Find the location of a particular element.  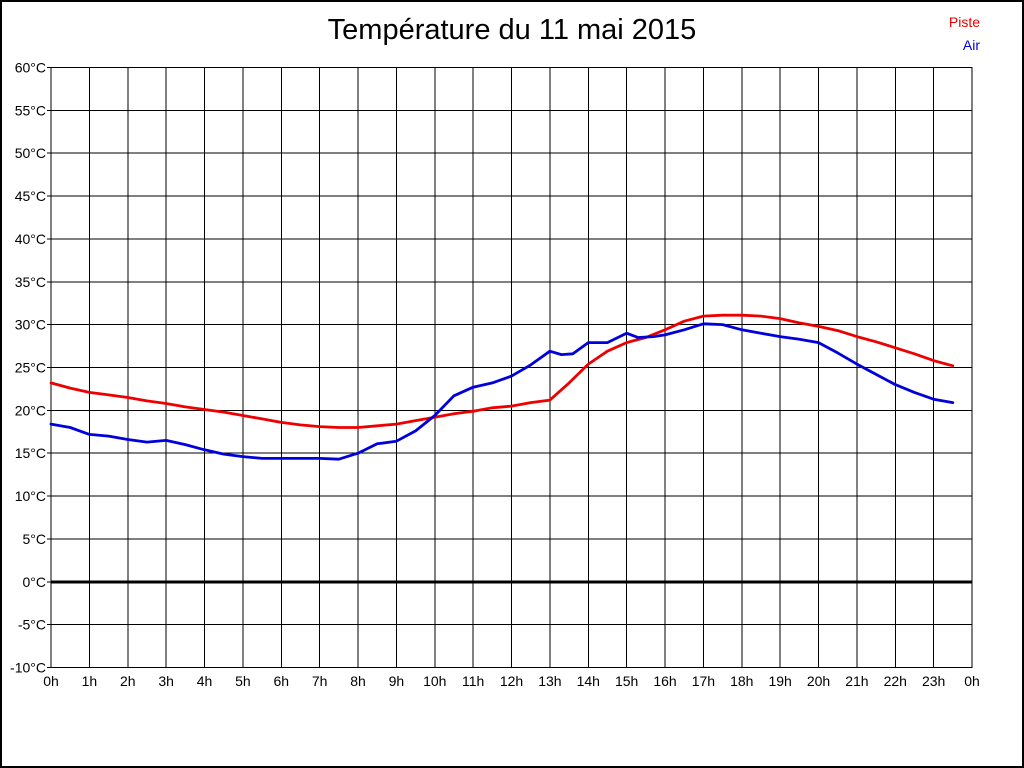

y-tick-label: -10°C is located at coordinates (28, 668).